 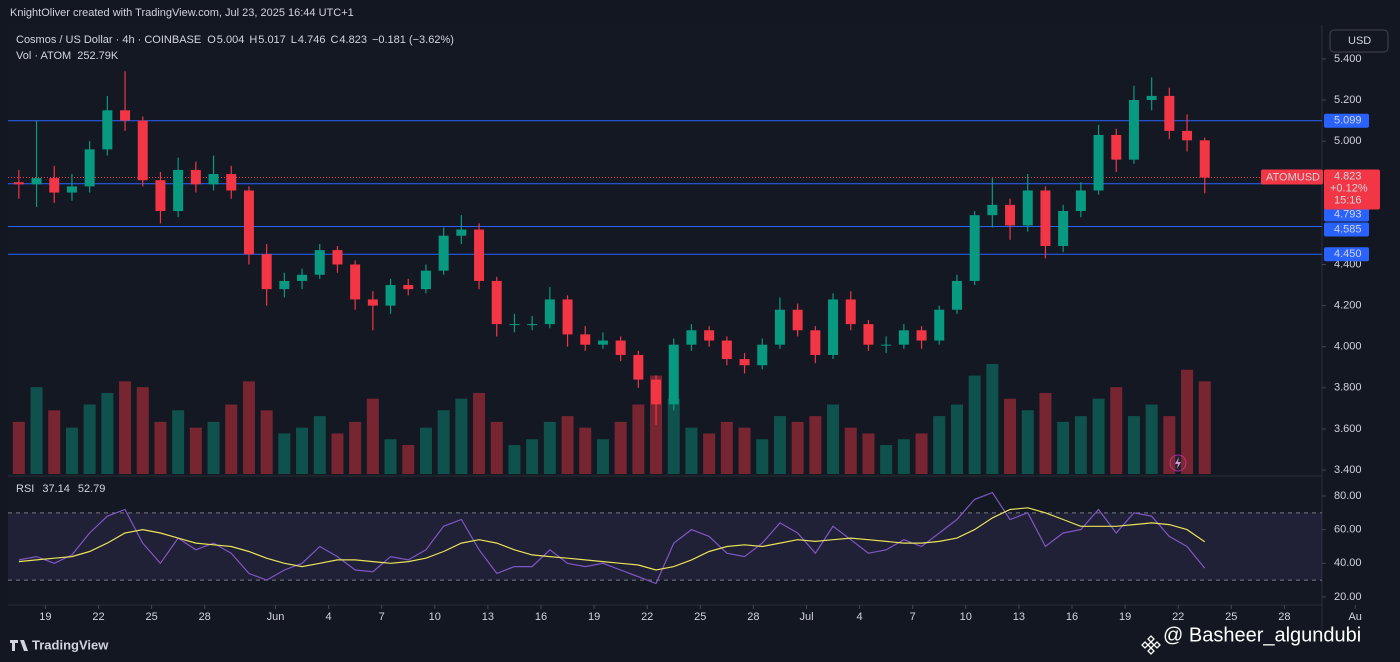 I want to click on y-tick-label: 3.600, so click(x=1348, y=429).